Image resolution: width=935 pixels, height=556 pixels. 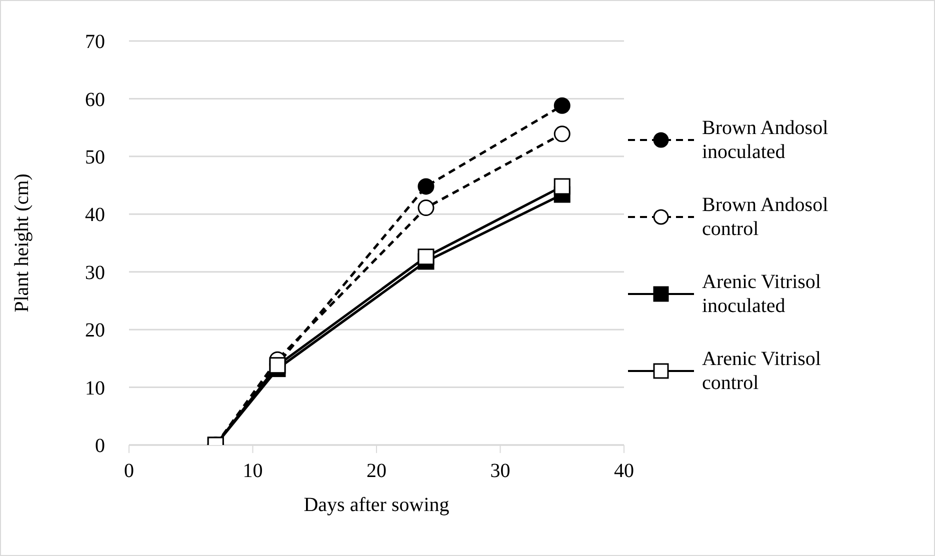 I want to click on y-tick-label: 20, so click(x=95, y=331).